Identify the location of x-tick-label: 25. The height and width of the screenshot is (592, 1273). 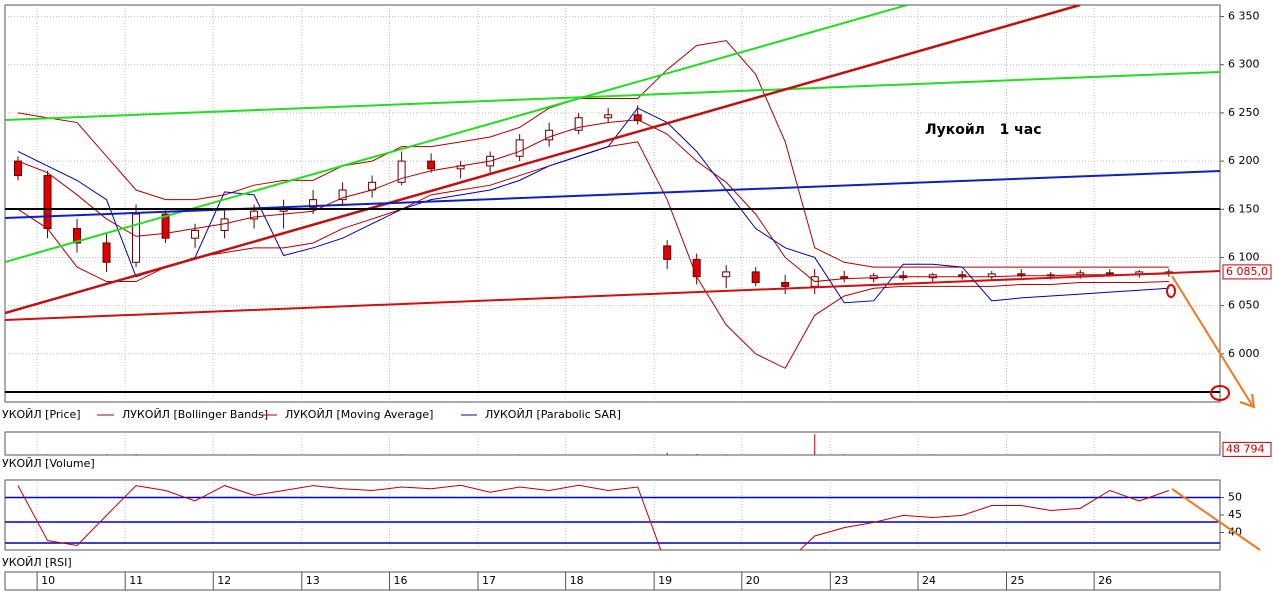
(1018, 580).